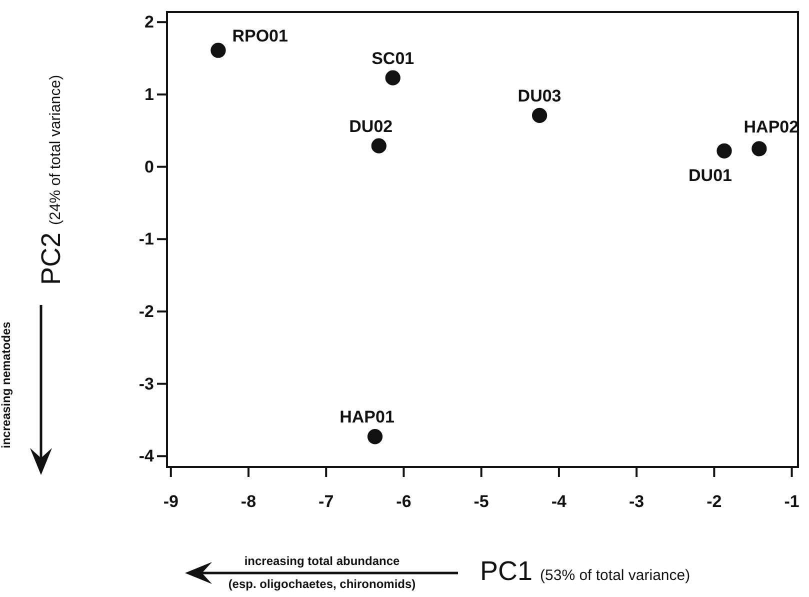 The image size is (809, 597). I want to click on x-tick-label: -6, so click(404, 502).